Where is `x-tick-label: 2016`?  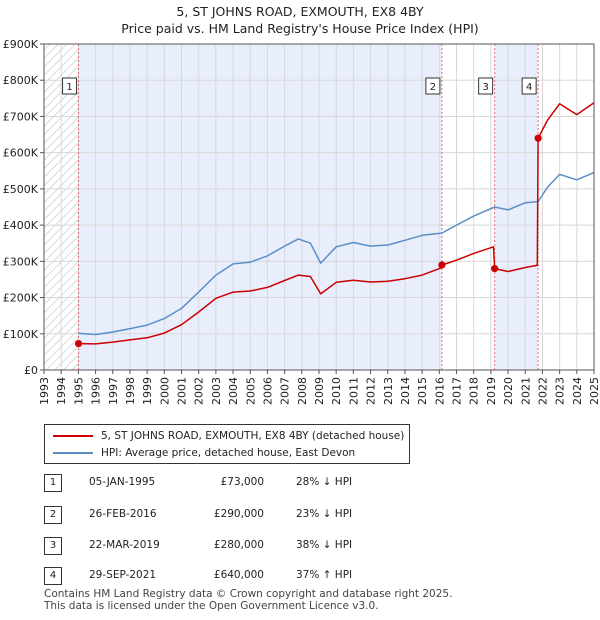 x-tick-label: 2016 is located at coordinates (439, 391).